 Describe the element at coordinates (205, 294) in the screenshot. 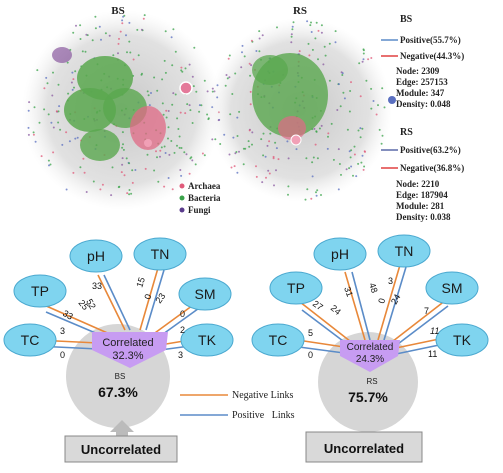

I see `factor-node-label: SM` at that location.